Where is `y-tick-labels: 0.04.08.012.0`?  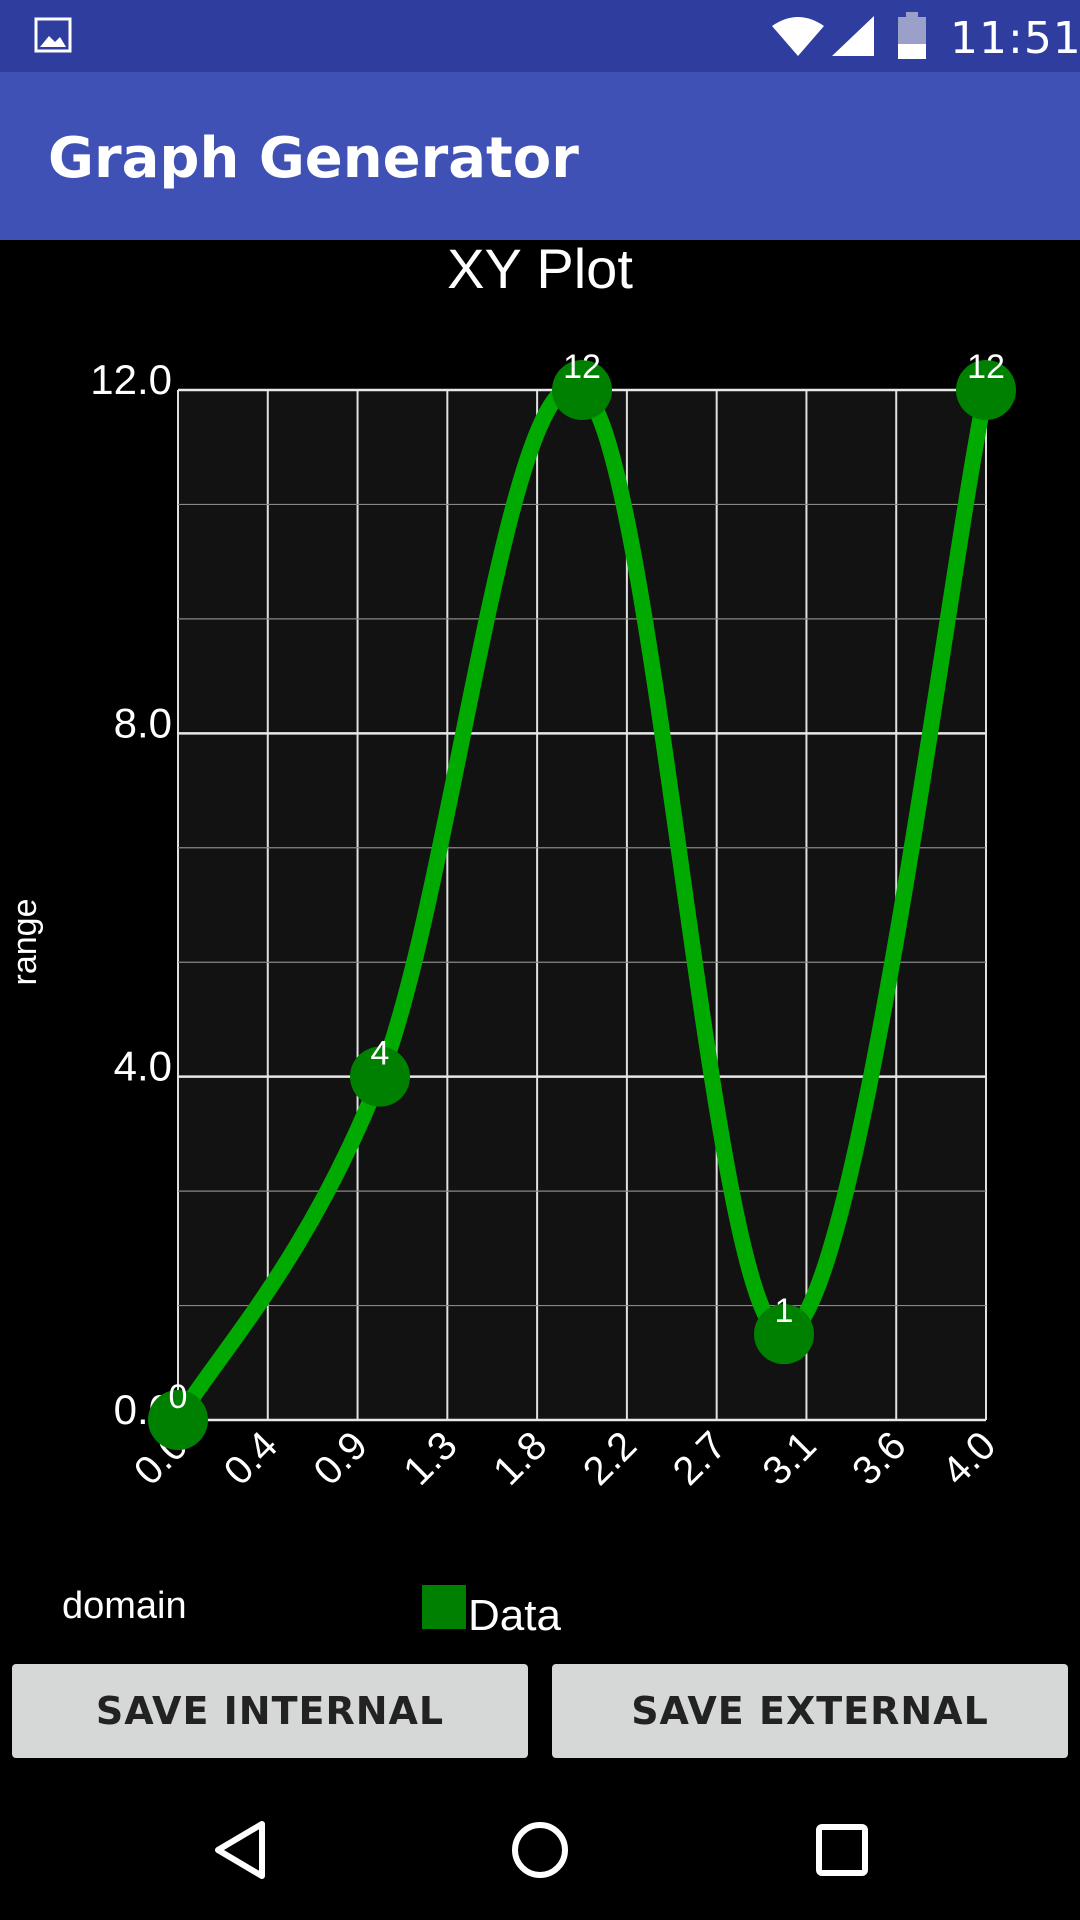 y-tick-labels: 0.04.08.012.0 is located at coordinates (131, 894).